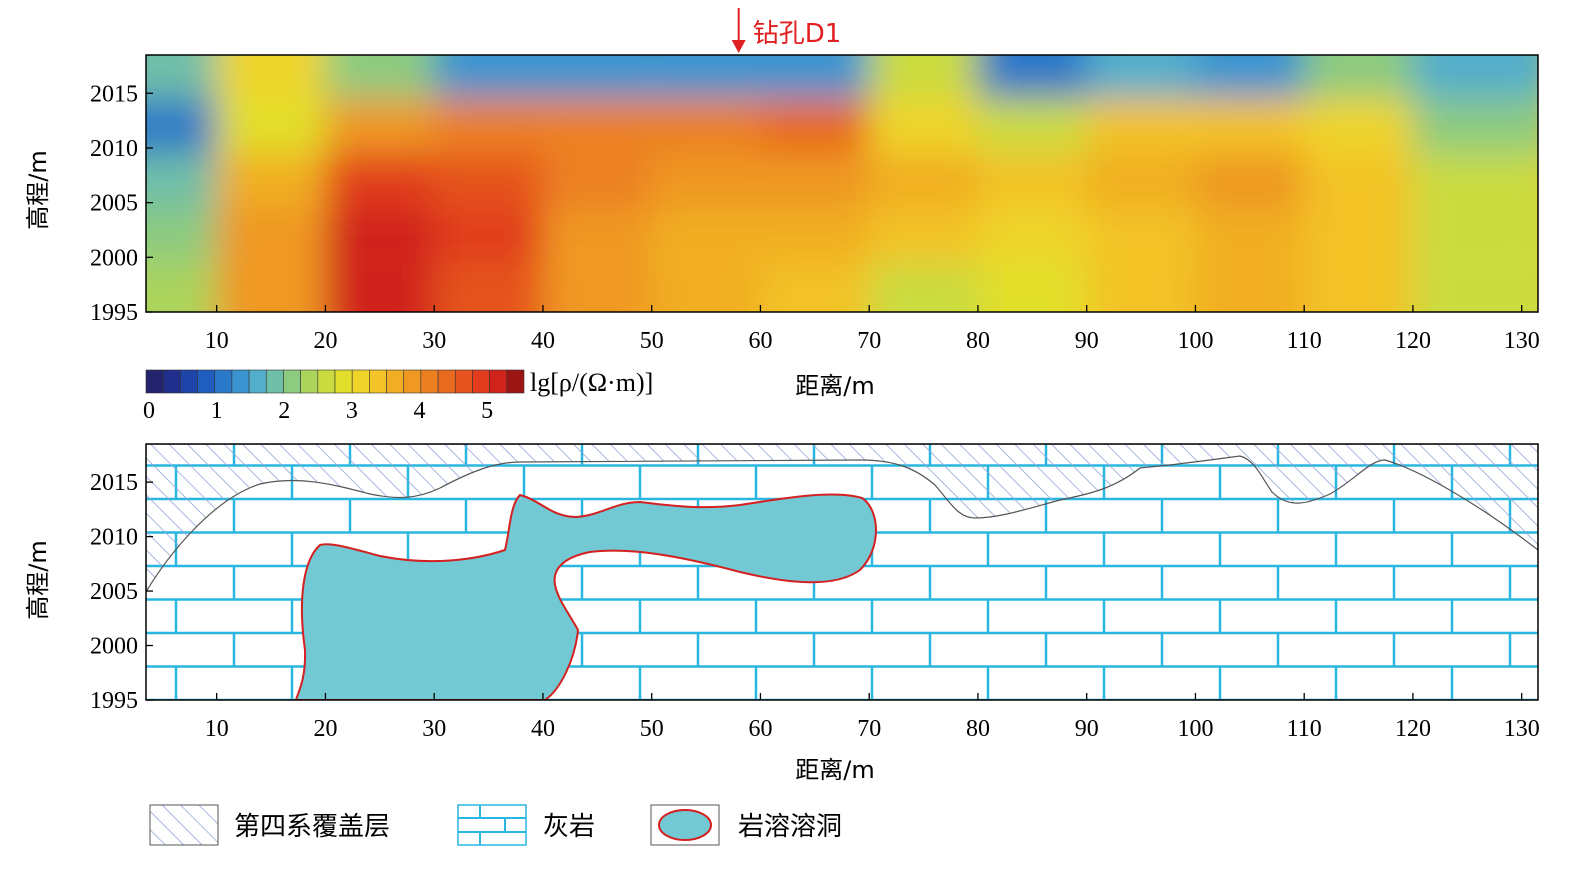 Image resolution: width=1594 pixels, height=873 pixels. I want to click on bottom-y-ticks: 1995 2000 2005 2010 2015, so click(121, 592).